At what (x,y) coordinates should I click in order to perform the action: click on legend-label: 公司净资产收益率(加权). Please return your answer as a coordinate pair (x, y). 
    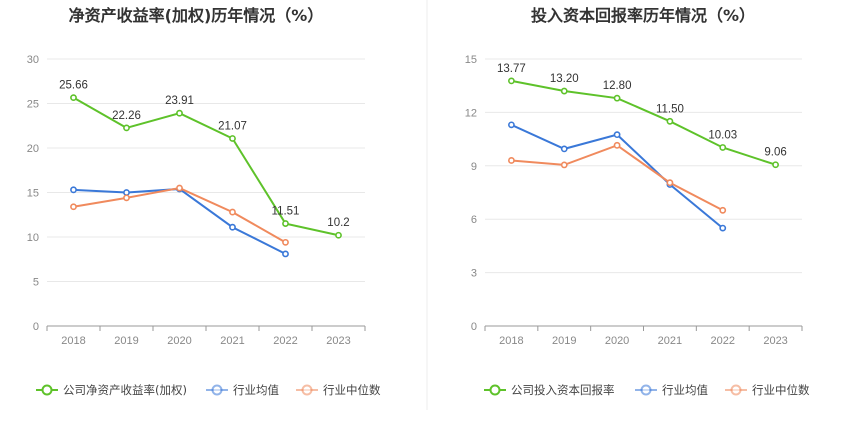
    Looking at the image, I should click on (125, 390).